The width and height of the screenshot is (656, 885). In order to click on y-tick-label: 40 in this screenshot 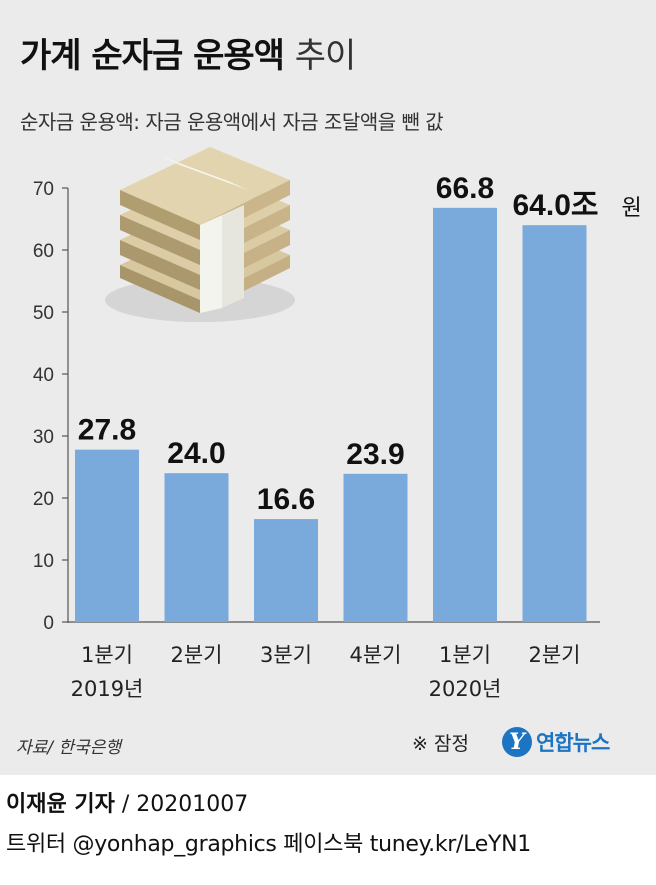, I will do `click(43, 375)`.